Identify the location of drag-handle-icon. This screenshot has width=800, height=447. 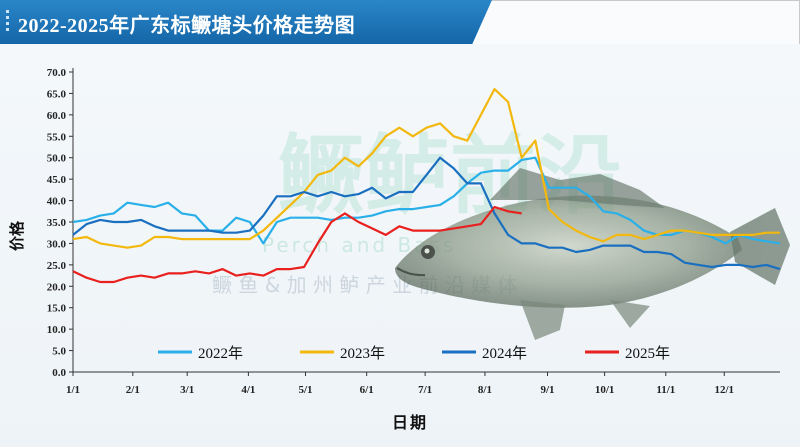
(8, 22).